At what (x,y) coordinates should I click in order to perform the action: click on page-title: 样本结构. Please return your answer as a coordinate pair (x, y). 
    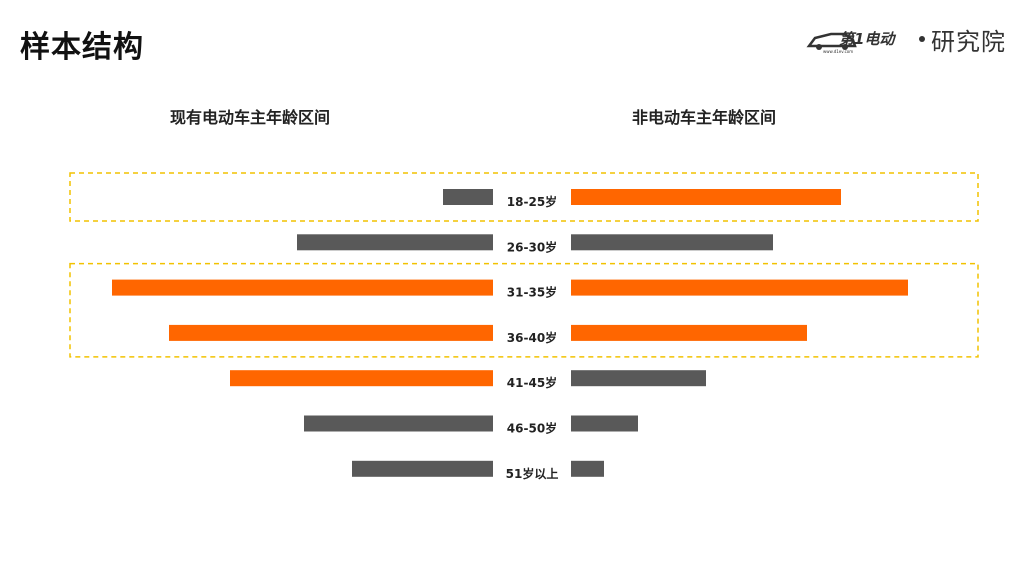
    Looking at the image, I should click on (82, 47).